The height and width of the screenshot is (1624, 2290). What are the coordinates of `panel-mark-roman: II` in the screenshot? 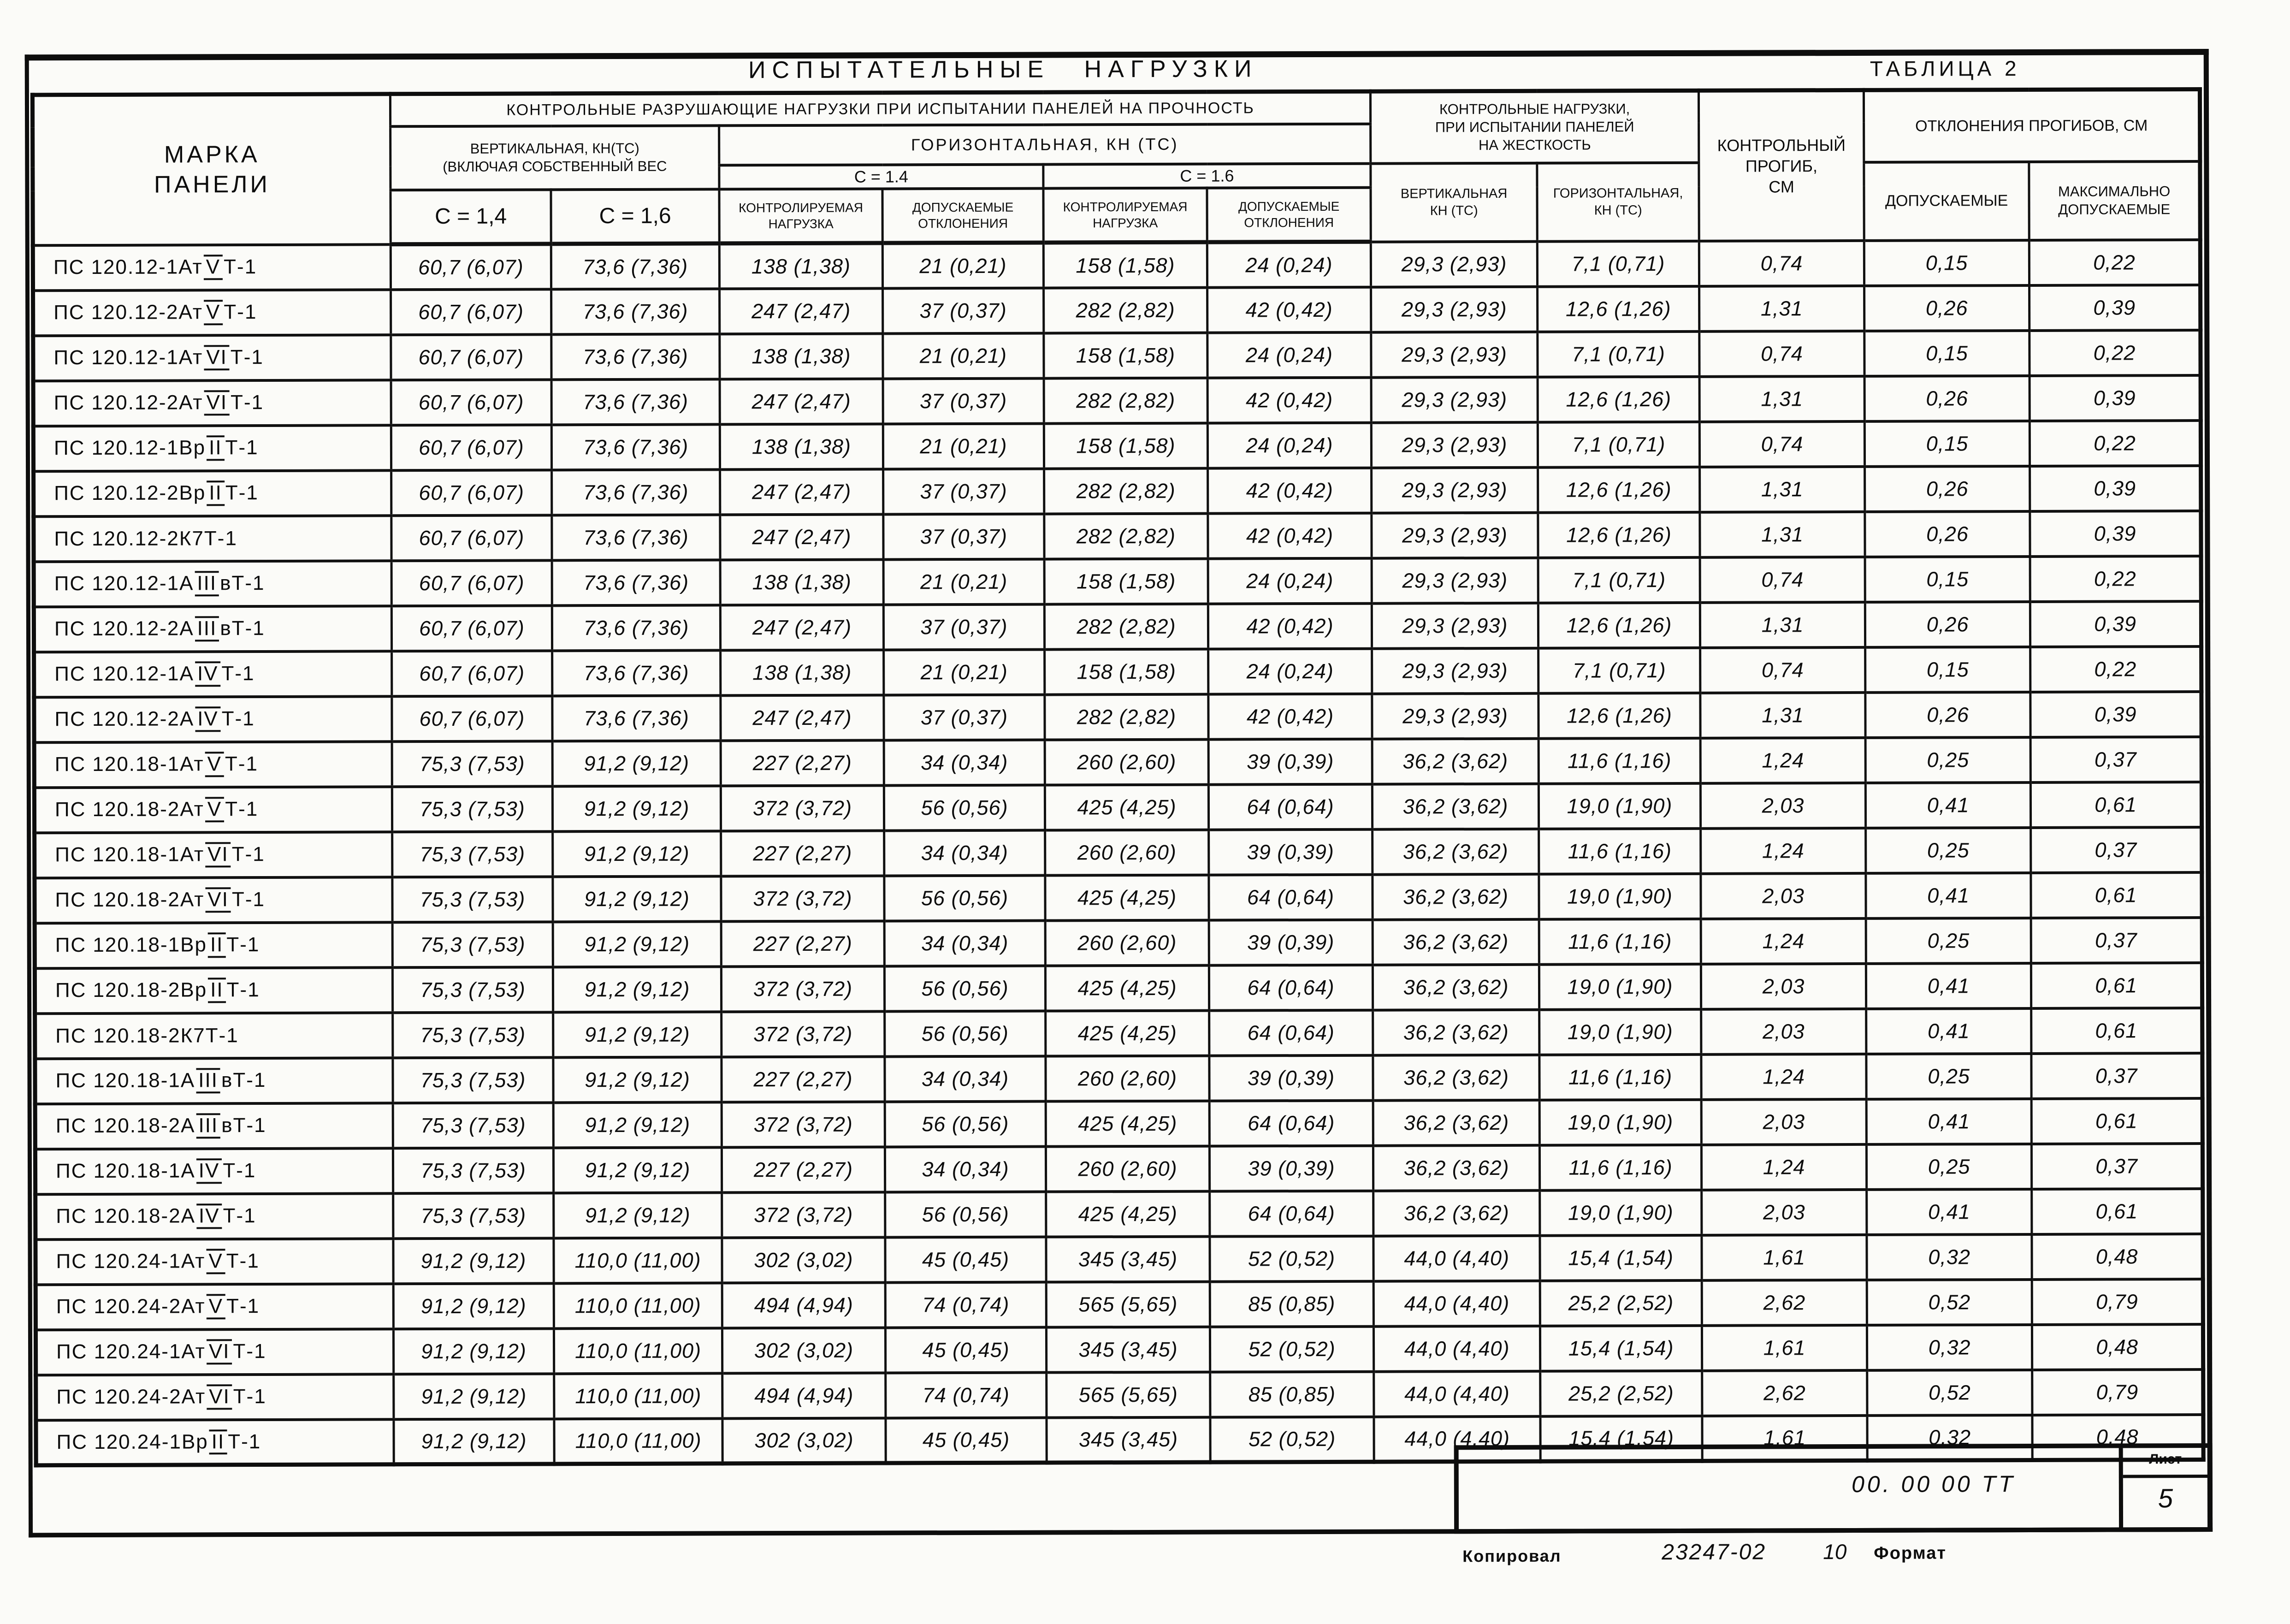 It's located at (216, 449).